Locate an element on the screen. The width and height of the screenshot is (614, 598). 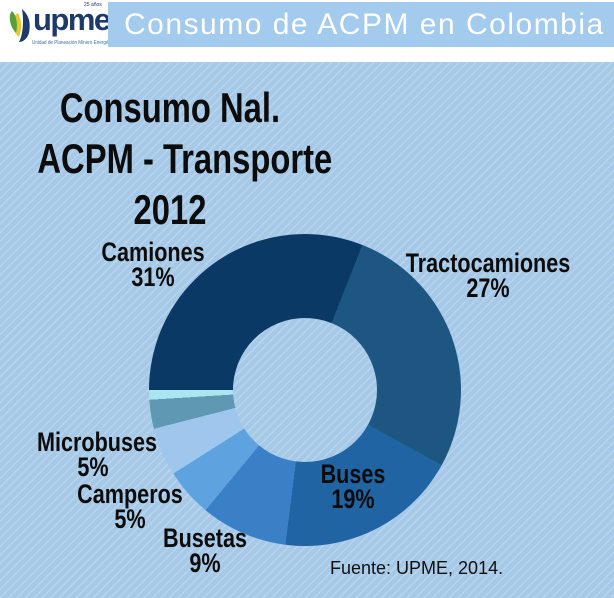
slice-label-microbuses: Microbuses 5% is located at coordinates (97, 454).